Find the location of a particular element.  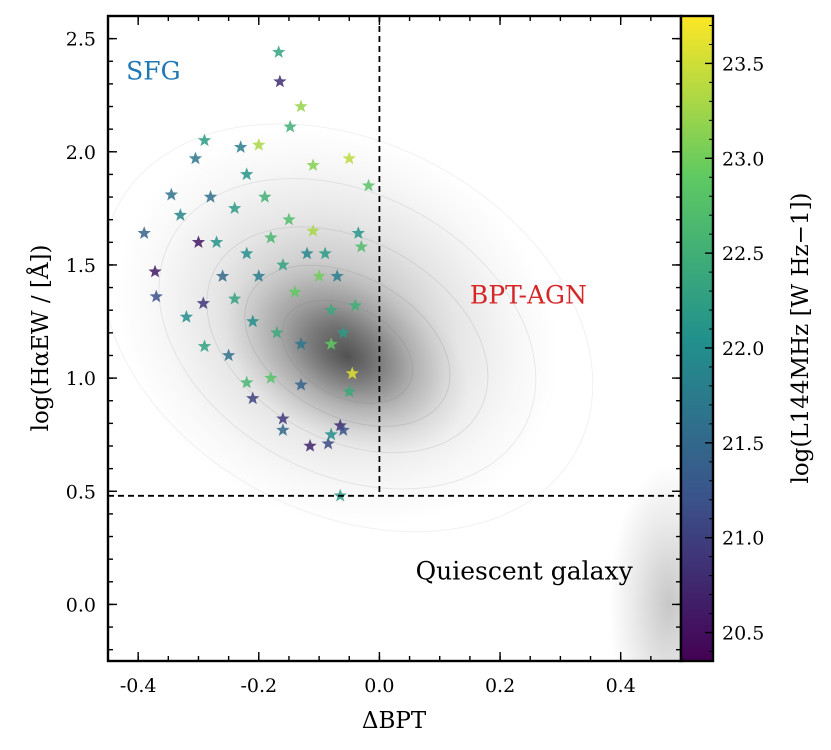

x-tick-labels: -0.4 -0.2 0.0 0.2 0.4 is located at coordinates (378, 686).